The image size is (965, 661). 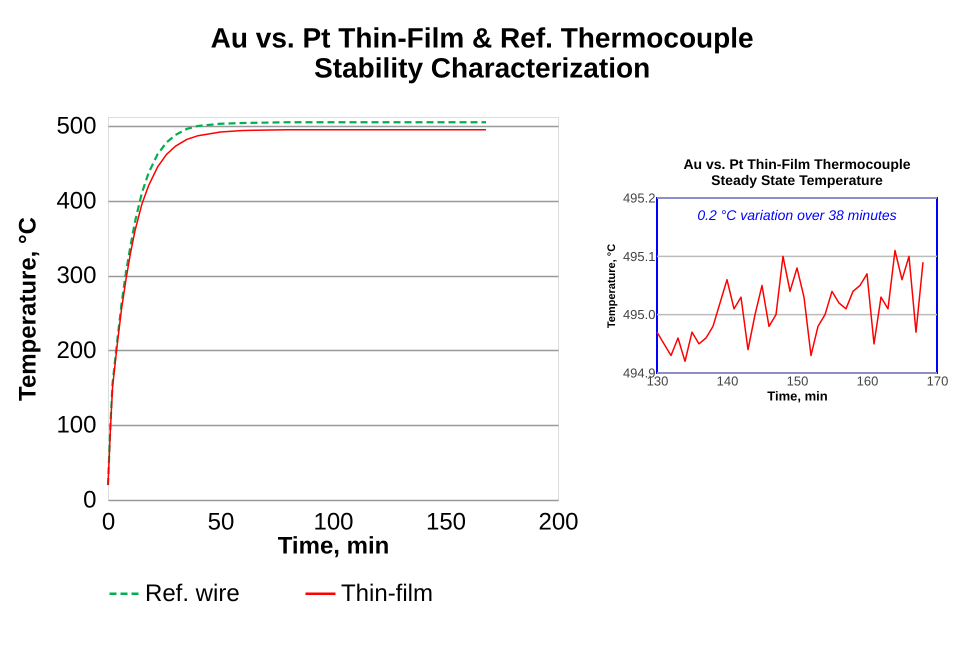 I want to click on legend-label: Thin-film, so click(x=387, y=593).